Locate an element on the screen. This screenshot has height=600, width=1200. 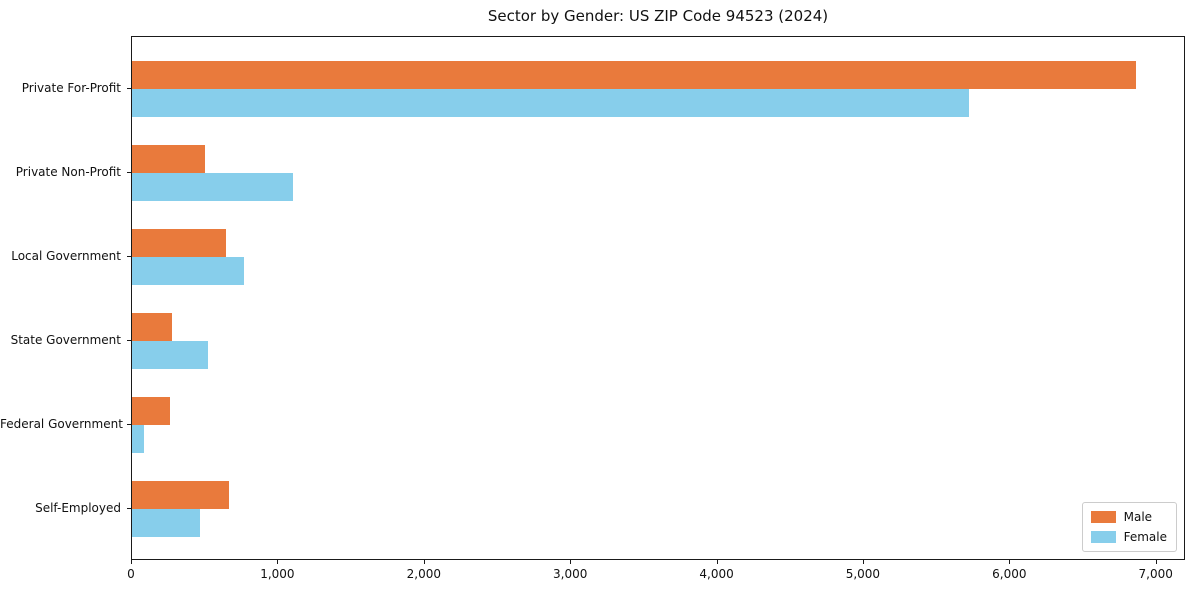
y-axis-label-federal-government: Federal Government is located at coordinates (61, 424).